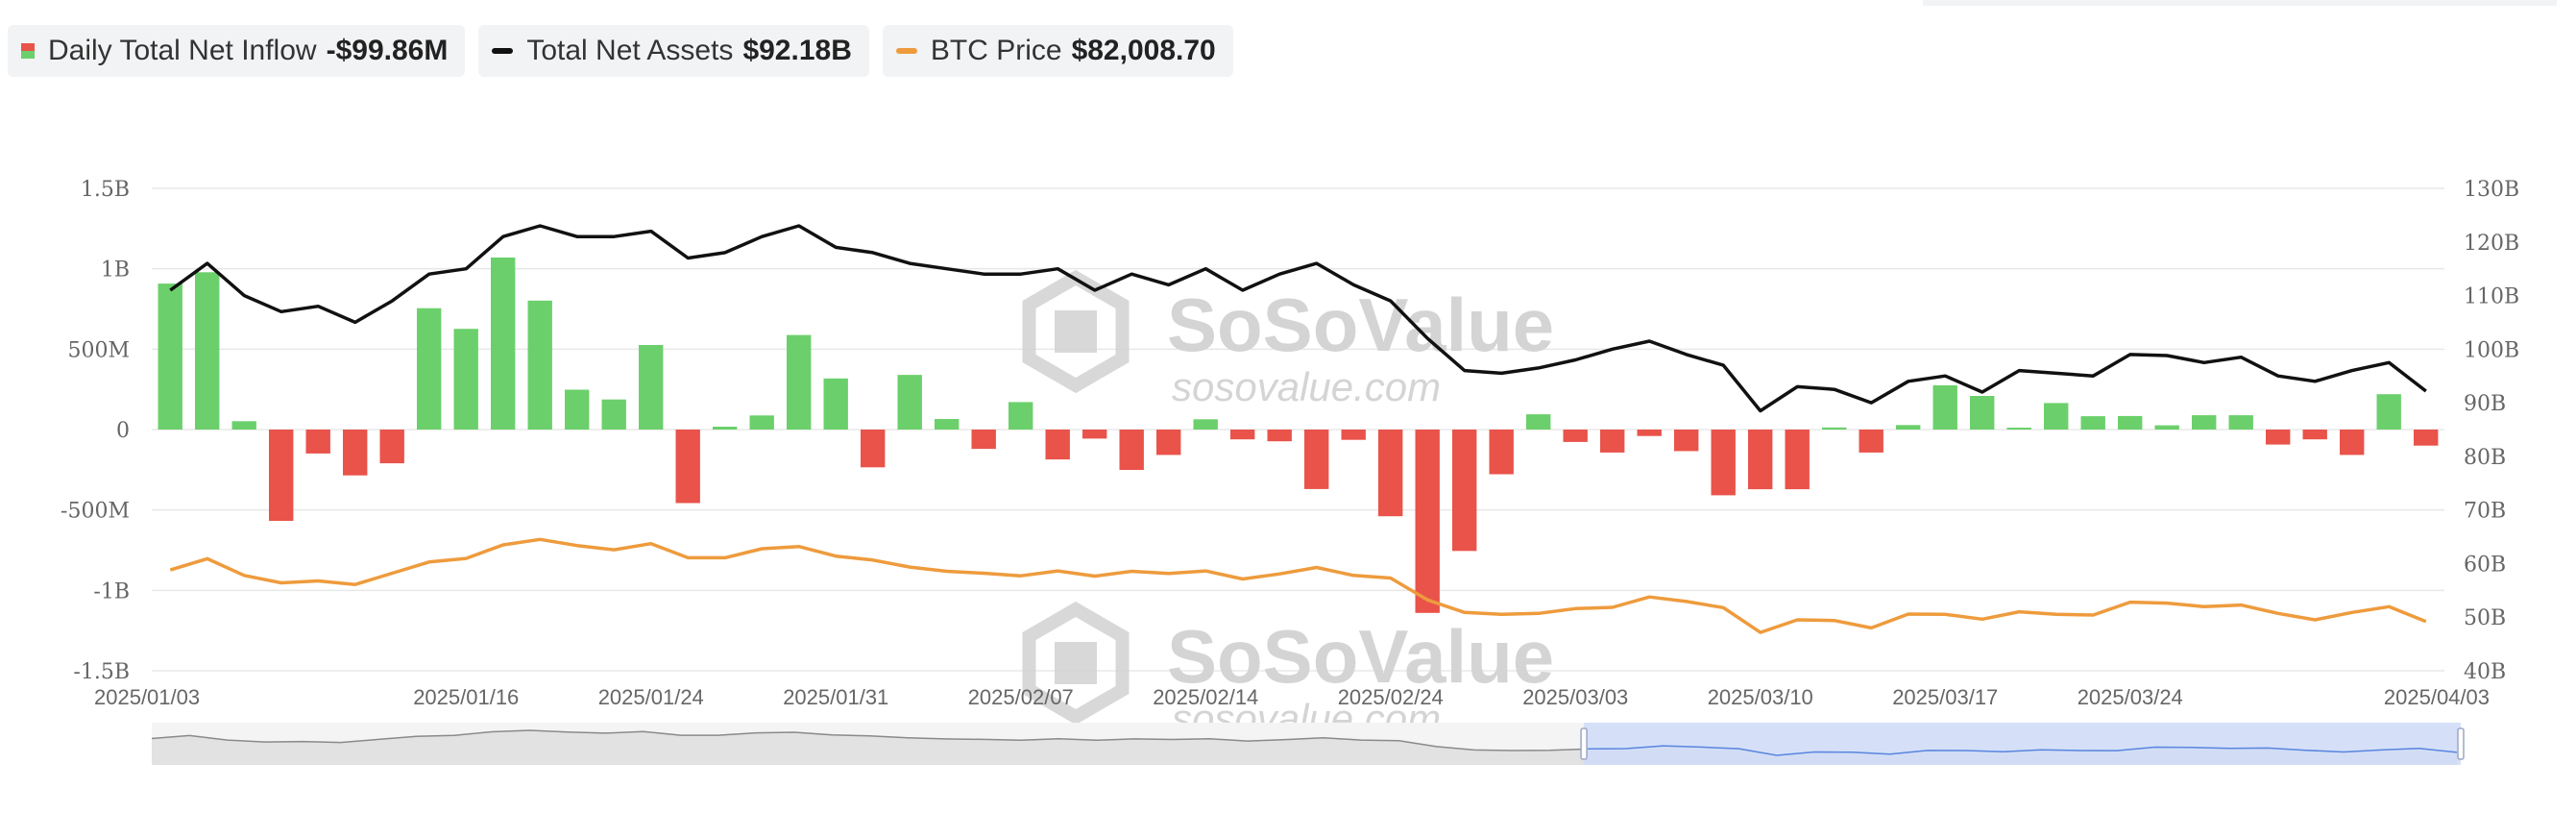 The width and height of the screenshot is (2576, 813). I want to click on btc-price-line, so click(1298, 585).